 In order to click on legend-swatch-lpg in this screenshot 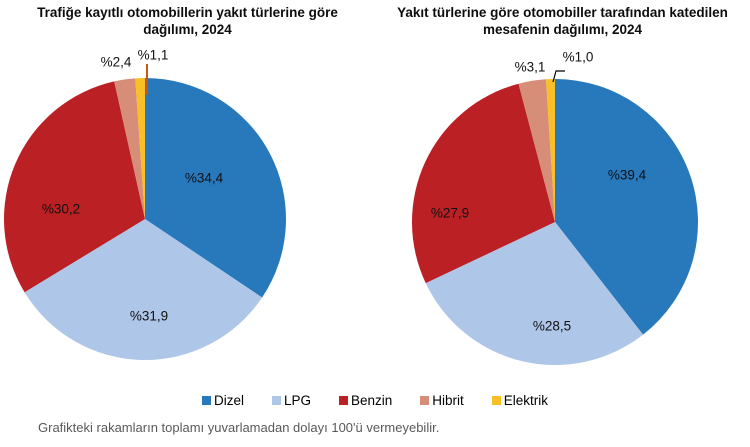, I will do `click(276, 400)`.